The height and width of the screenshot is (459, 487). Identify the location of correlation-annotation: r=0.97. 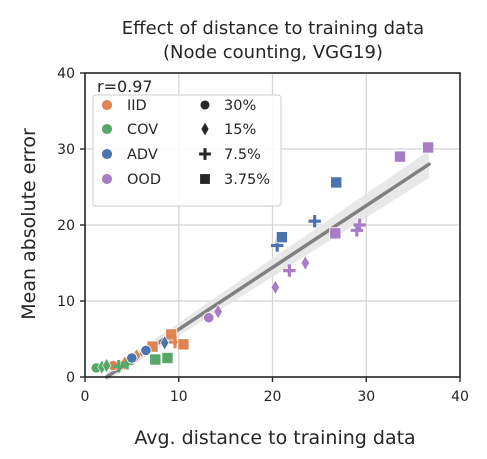
(125, 86).